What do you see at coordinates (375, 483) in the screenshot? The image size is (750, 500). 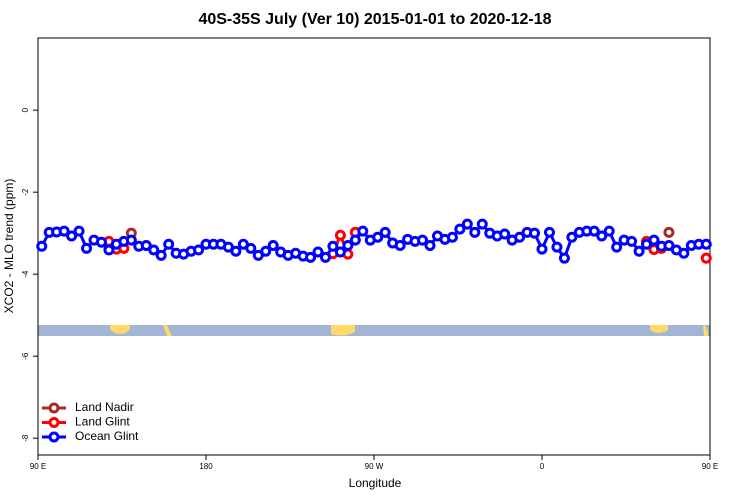 I see `x-axis-label: Longitude` at bounding box center [375, 483].